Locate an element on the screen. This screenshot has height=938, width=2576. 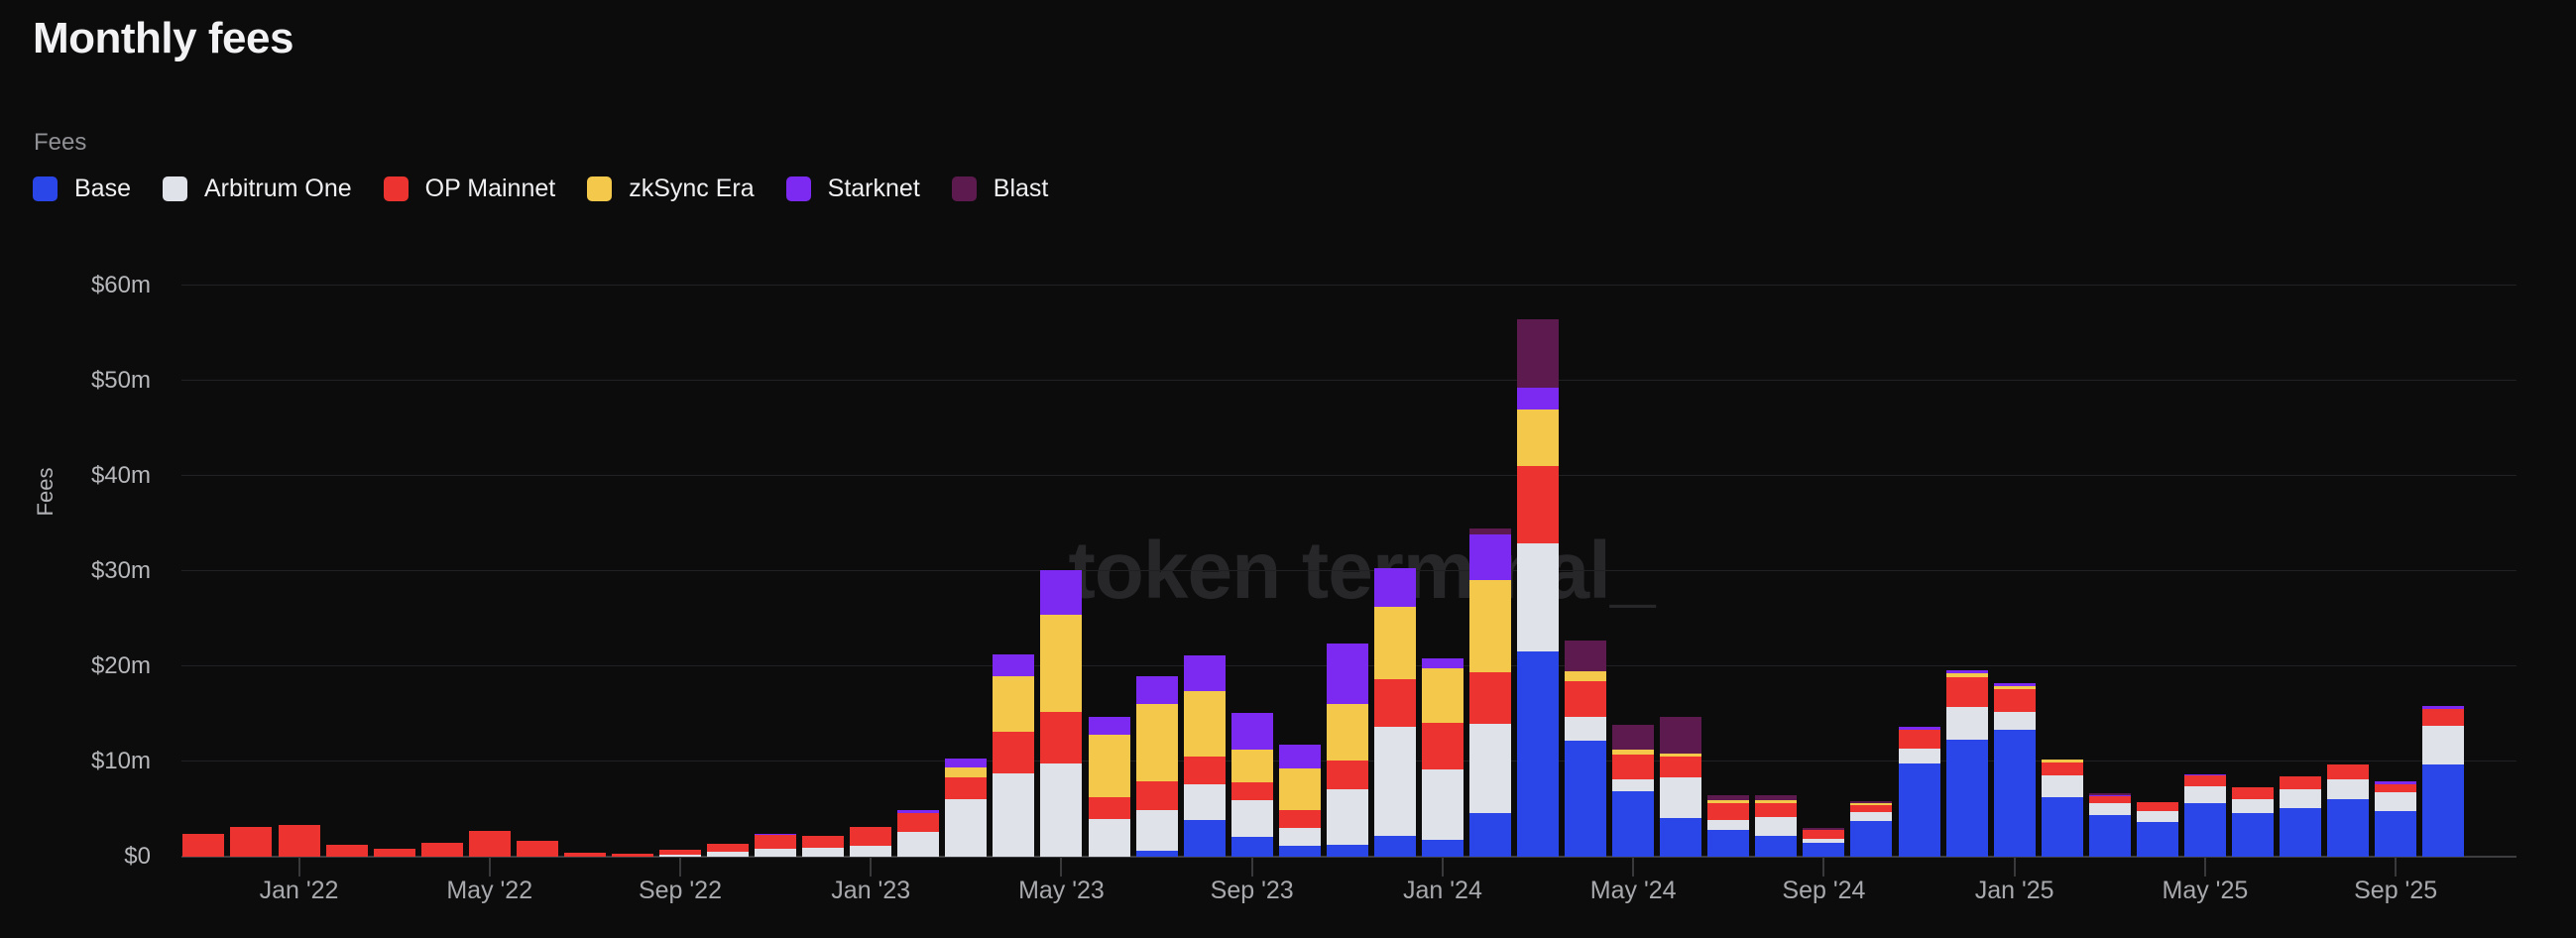
legend-item-base: Base is located at coordinates (82, 189).